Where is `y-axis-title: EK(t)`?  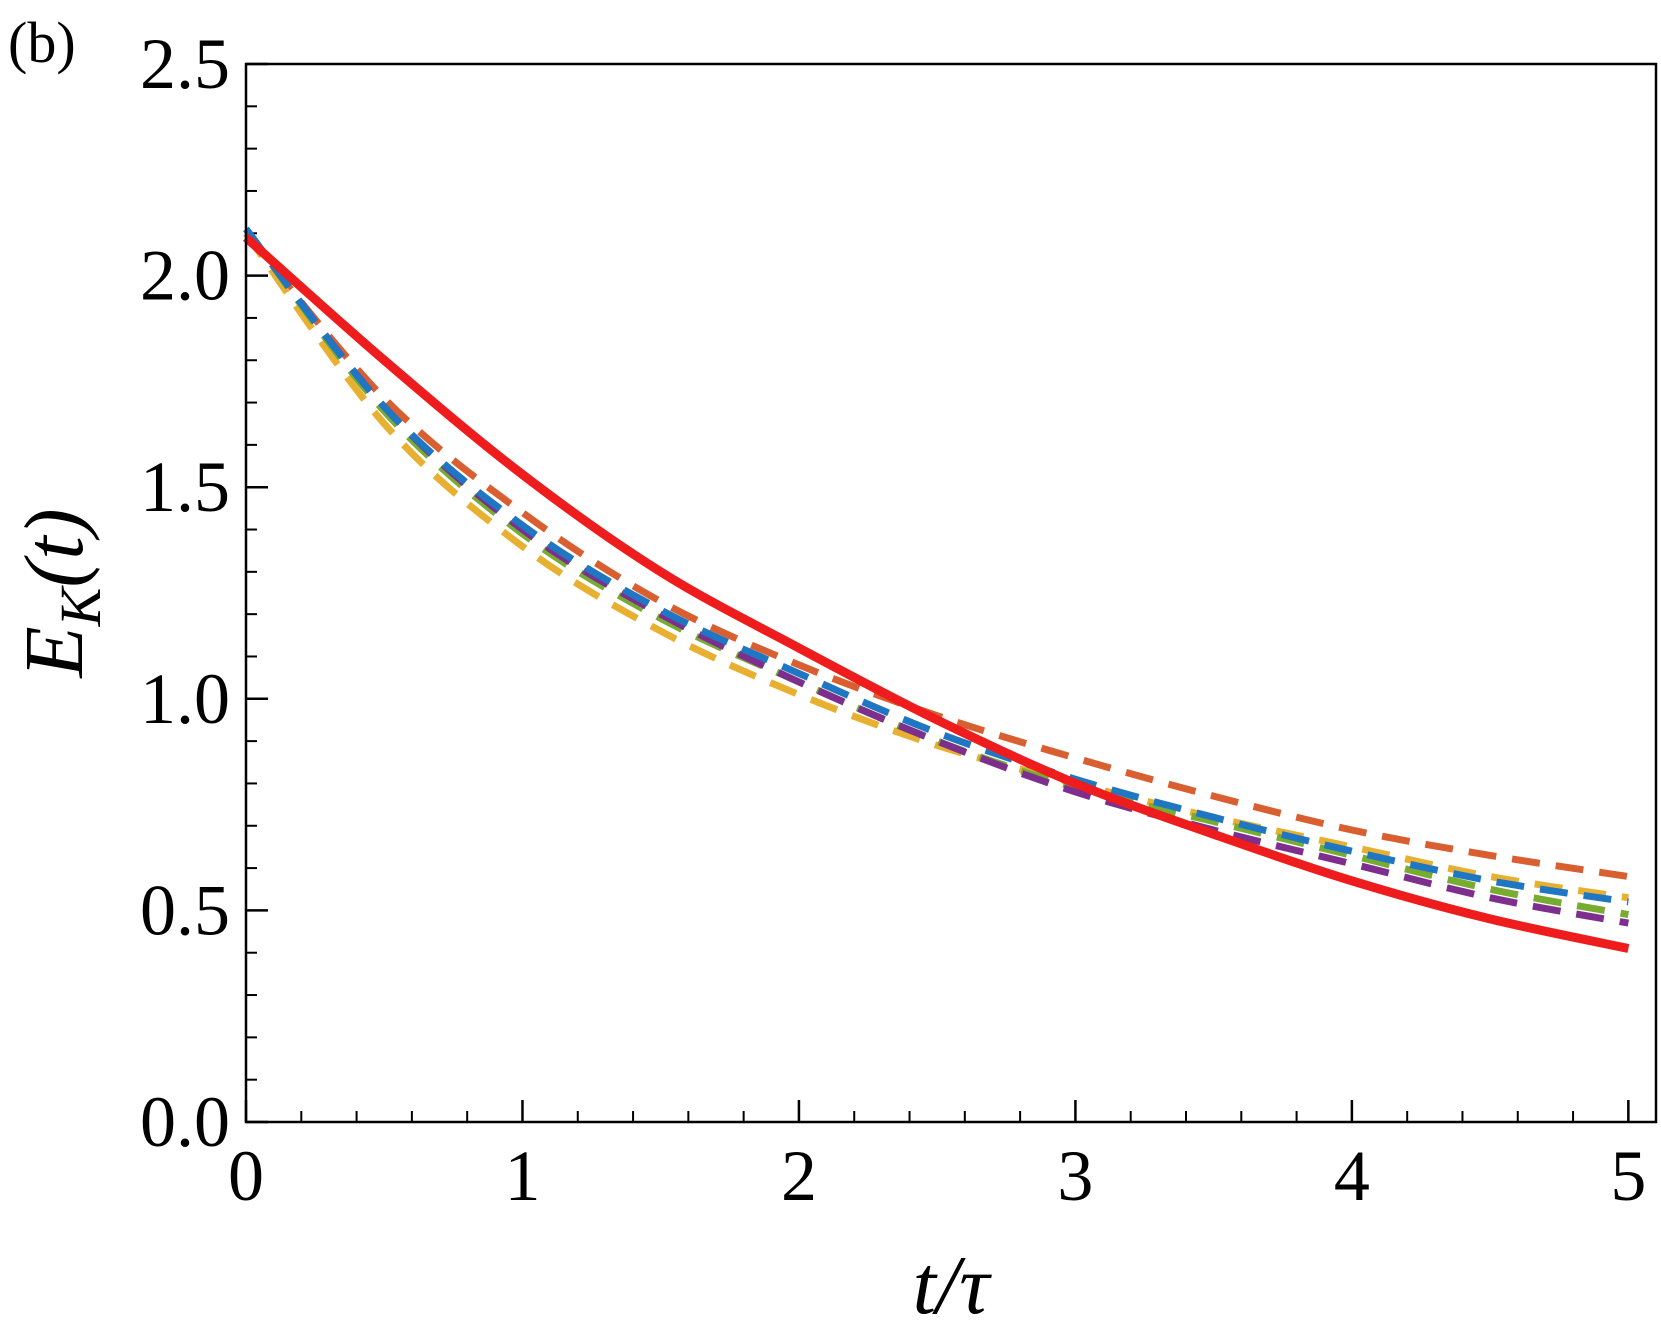 y-axis-title: EK(t) is located at coordinates (60, 593).